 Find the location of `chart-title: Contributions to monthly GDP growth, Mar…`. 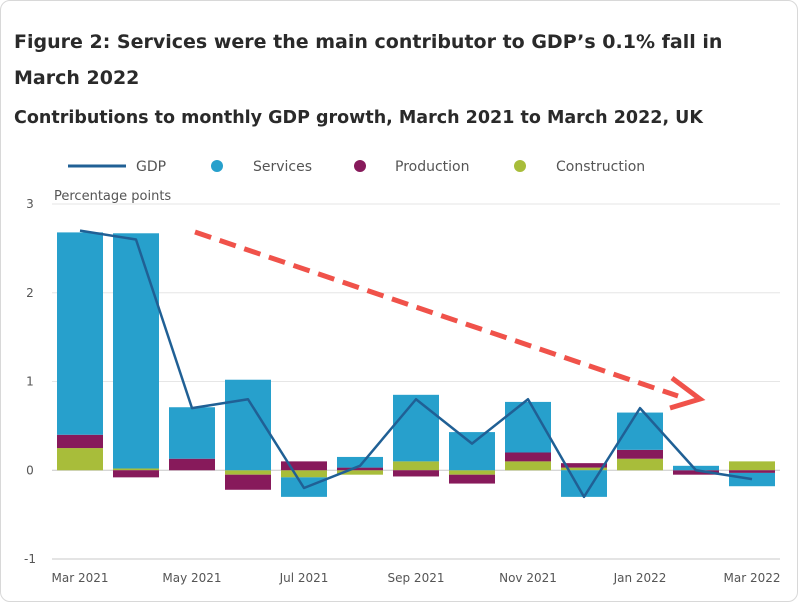

chart-title: Contributions to monthly GDP growth, Mar… is located at coordinates (358, 118).